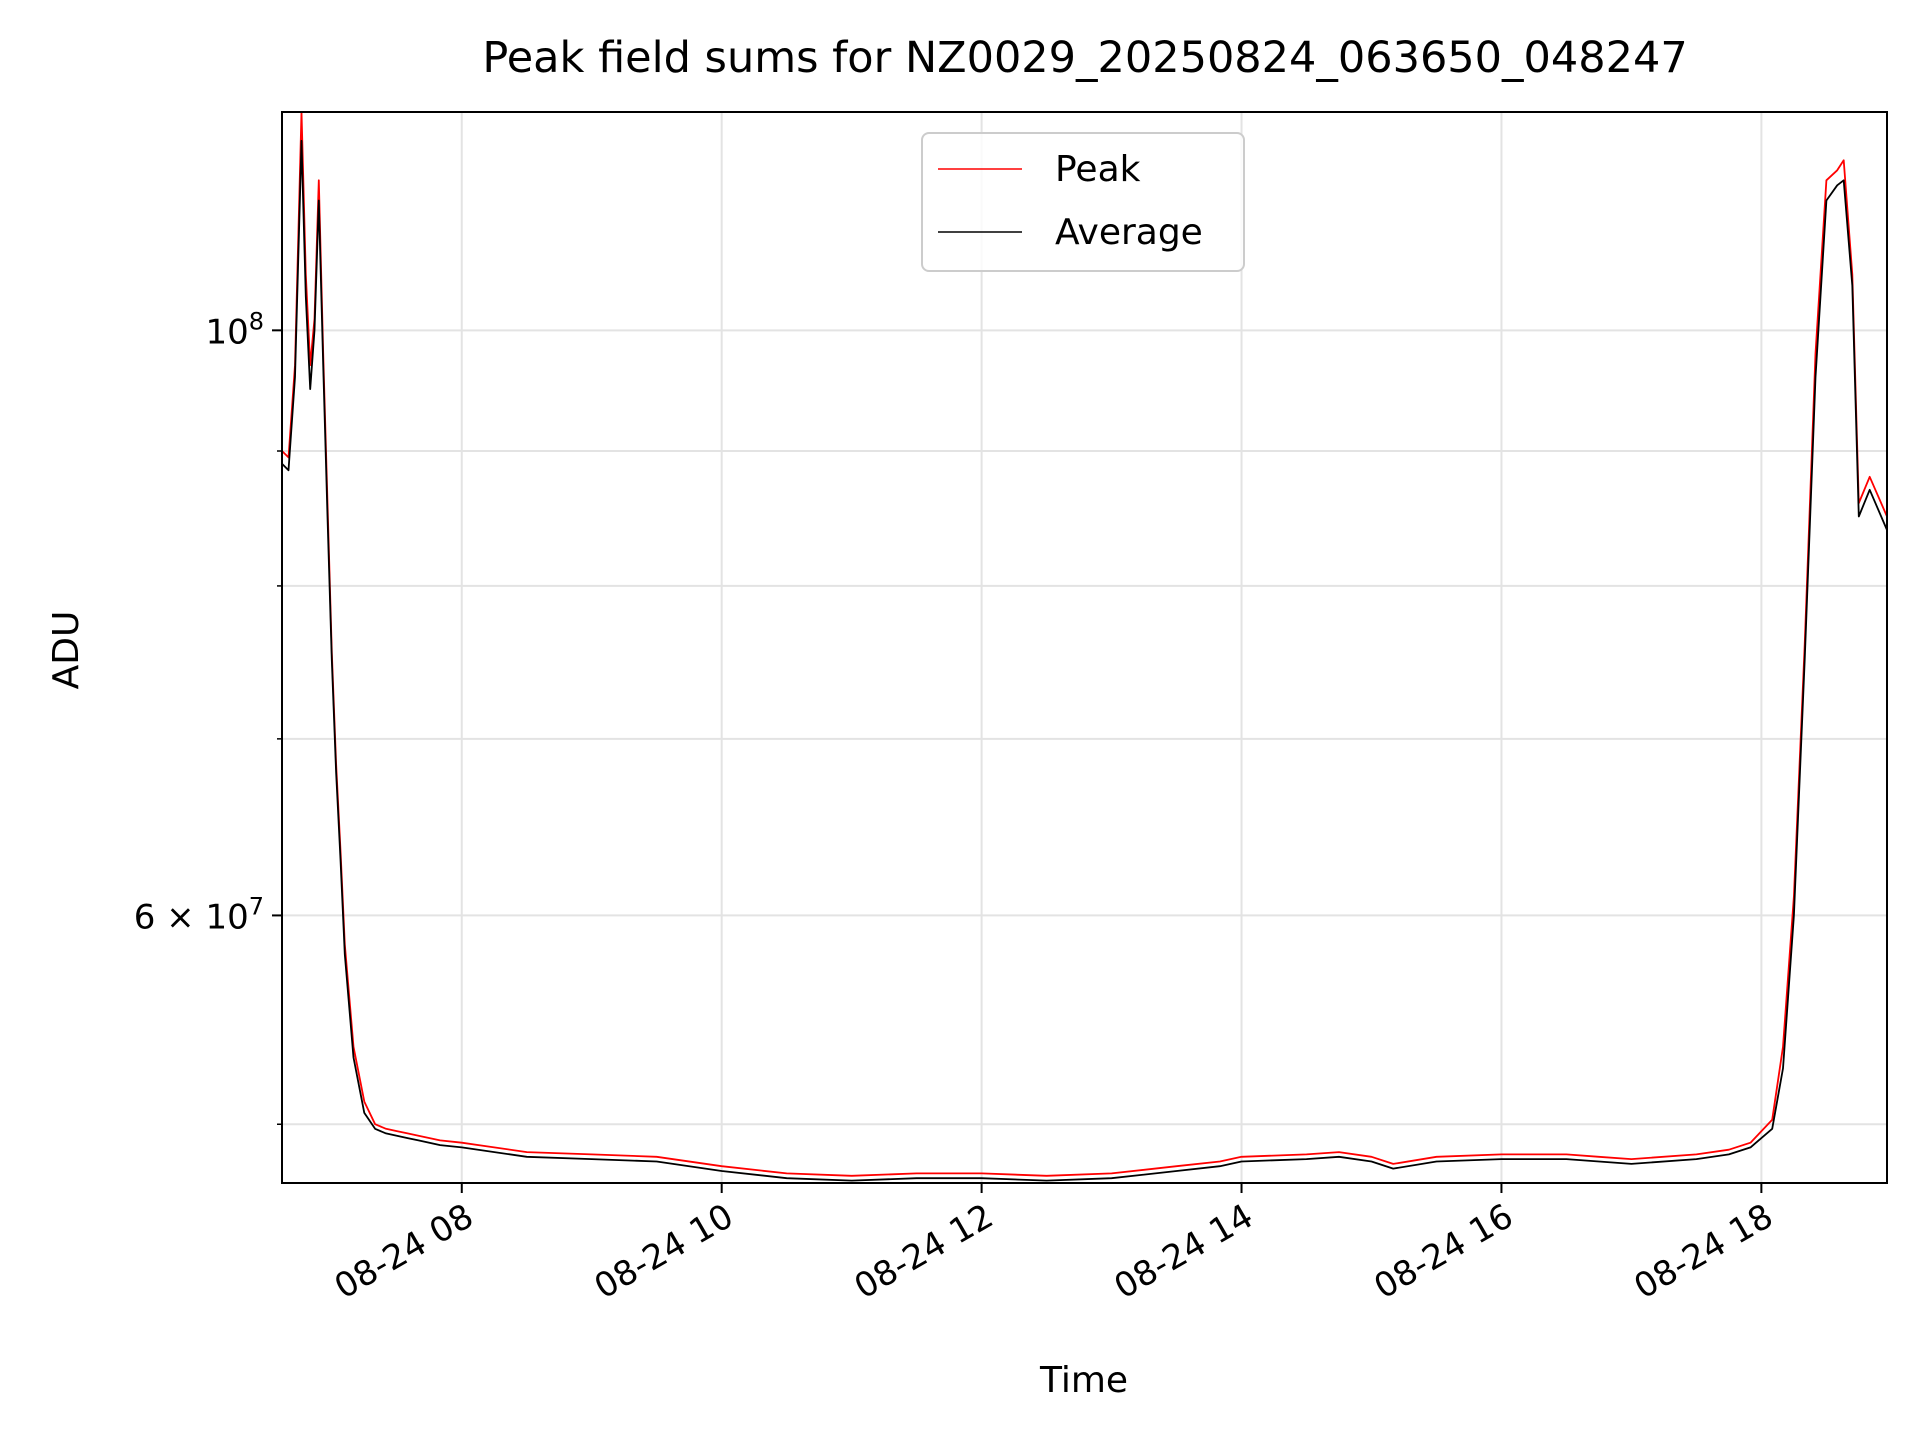 The image size is (1920, 1440). I want to click on legend: Peak Average, so click(1083, 202).